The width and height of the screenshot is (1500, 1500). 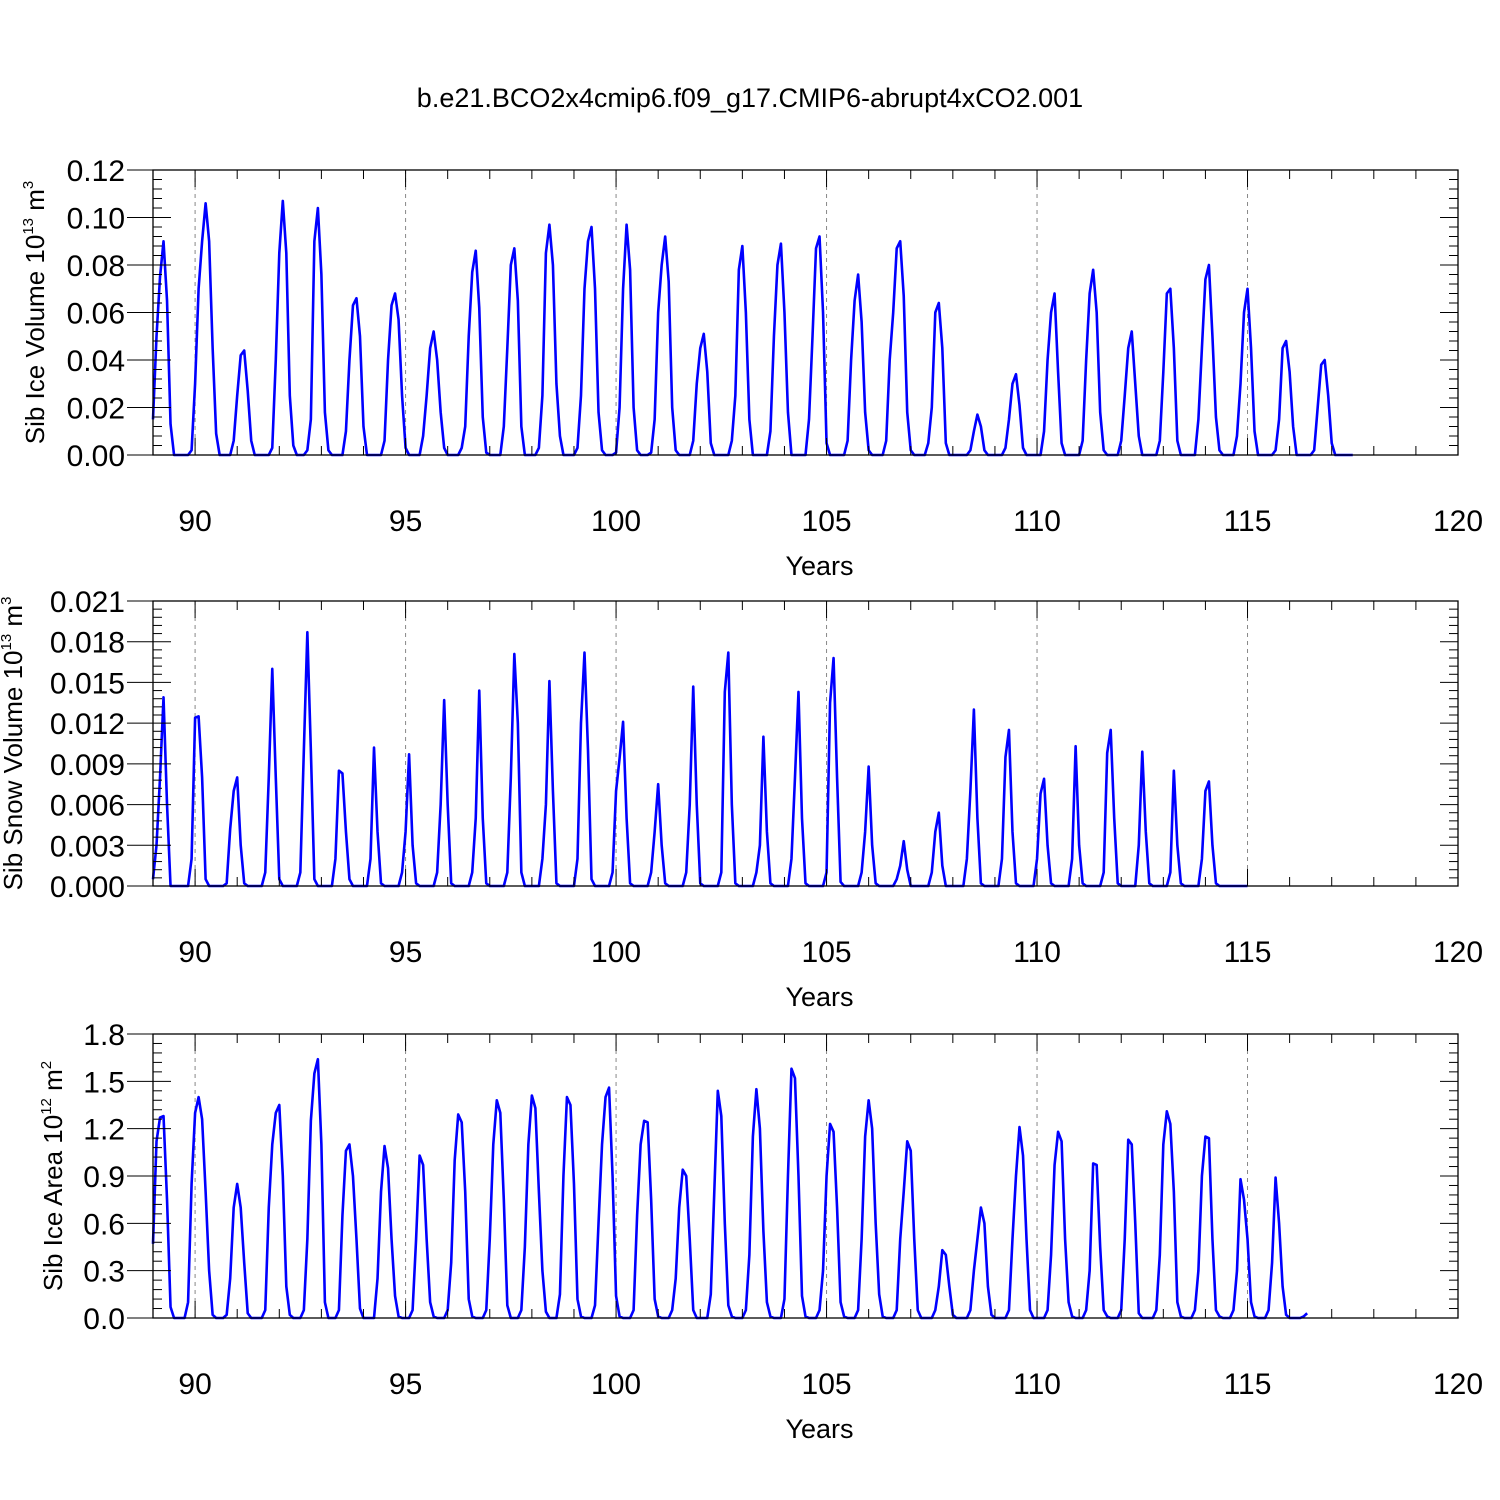 What do you see at coordinates (96, 456) in the screenshot?
I see `y-tick-label: 0.00` at bounding box center [96, 456].